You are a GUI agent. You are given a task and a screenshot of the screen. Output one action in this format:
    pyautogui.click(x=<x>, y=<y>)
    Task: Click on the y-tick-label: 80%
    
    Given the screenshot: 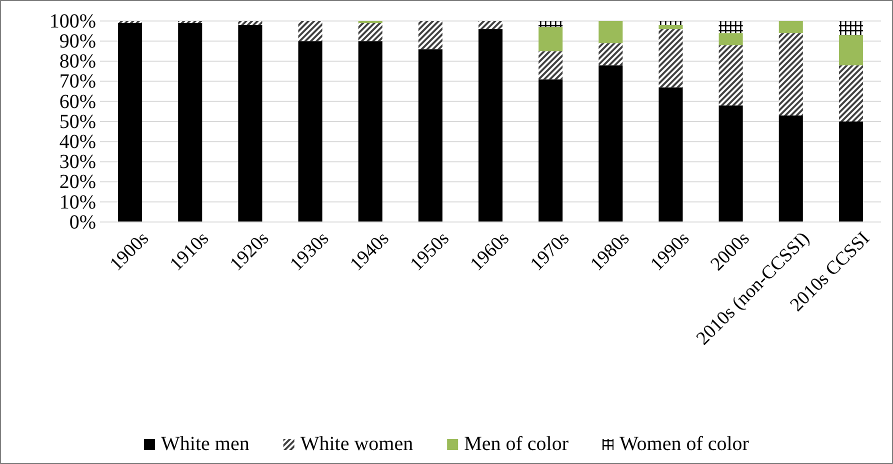 What is the action you would take?
    pyautogui.click(x=77, y=61)
    